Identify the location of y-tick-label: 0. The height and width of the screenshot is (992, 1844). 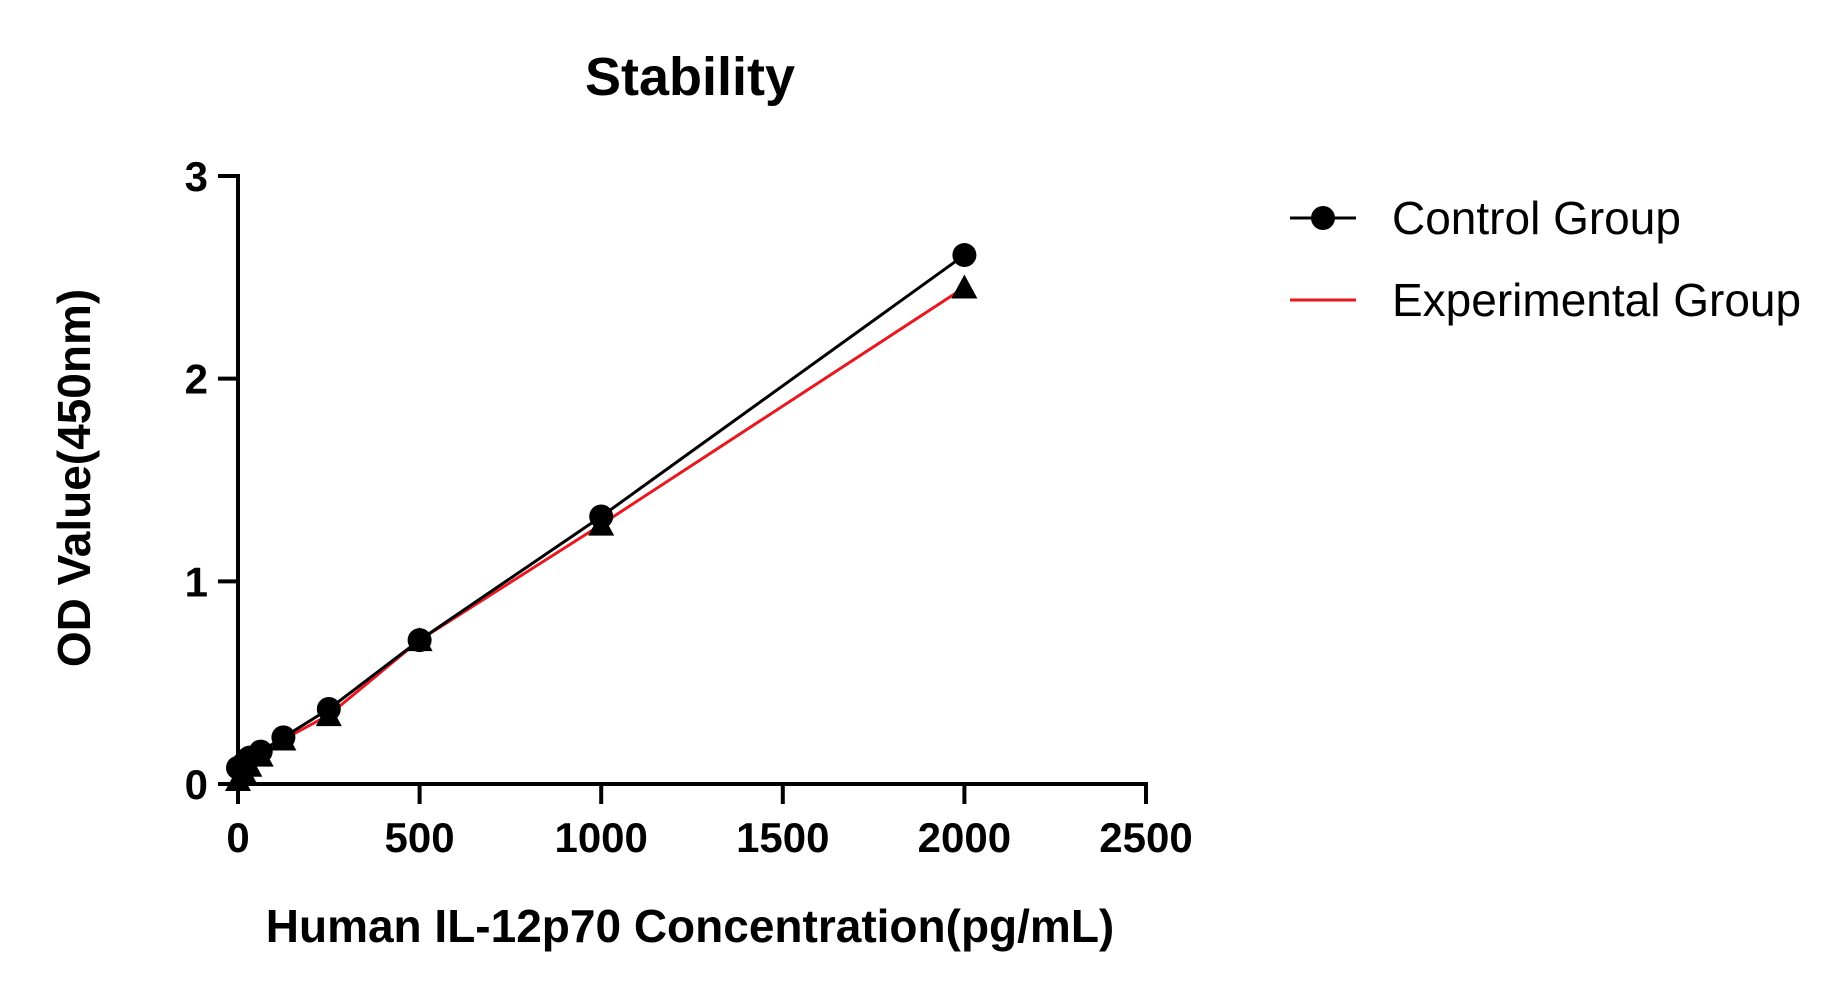
(196, 784).